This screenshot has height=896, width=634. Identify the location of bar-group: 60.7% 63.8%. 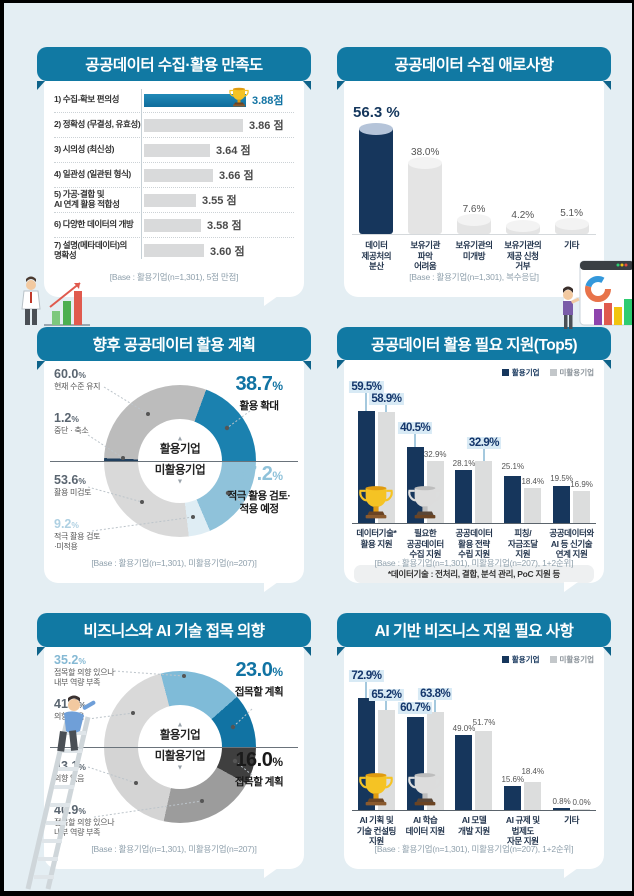
(425, 740).